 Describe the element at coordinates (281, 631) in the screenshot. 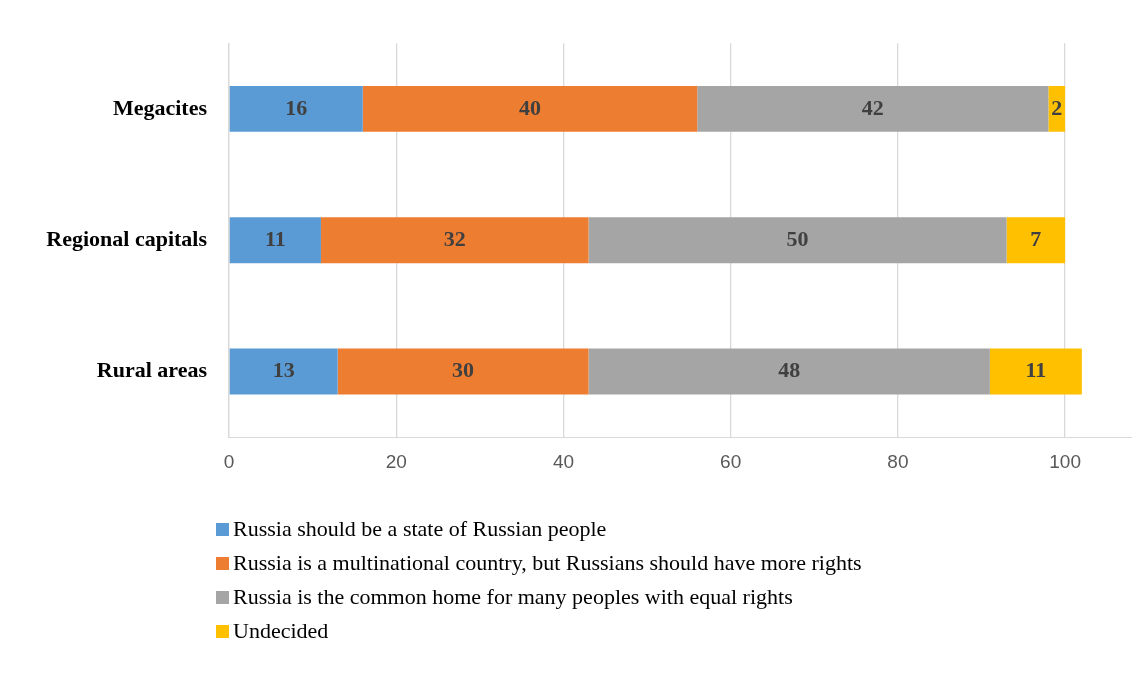

I see `legend-label: Undecided` at that location.